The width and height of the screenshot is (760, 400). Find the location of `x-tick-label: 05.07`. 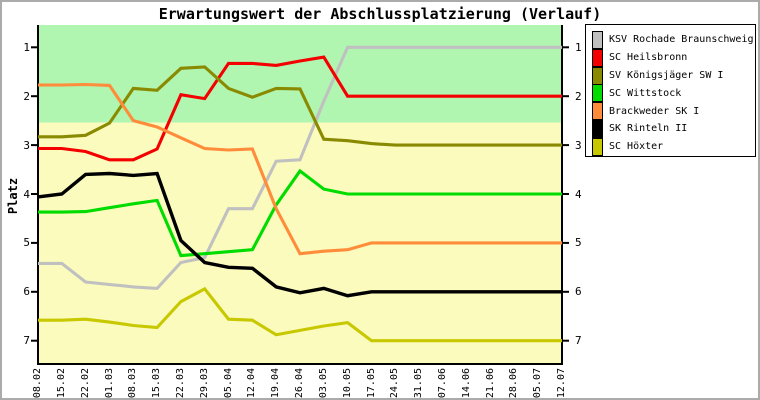

x-tick-label: 05.07 is located at coordinates (538, 383).